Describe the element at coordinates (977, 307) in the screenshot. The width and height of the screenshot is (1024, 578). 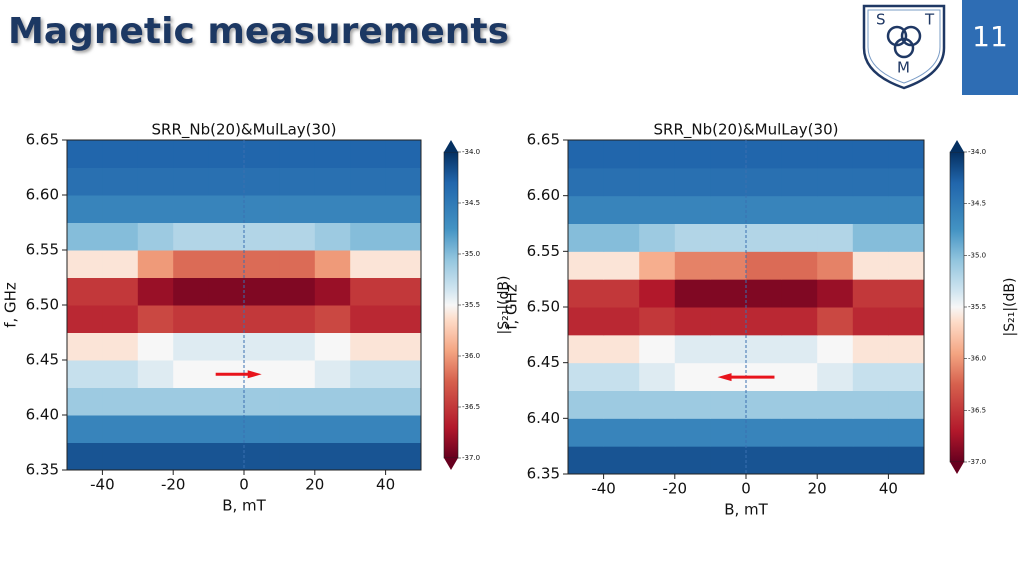
I see `colorbar-tick-label: -35.5` at that location.